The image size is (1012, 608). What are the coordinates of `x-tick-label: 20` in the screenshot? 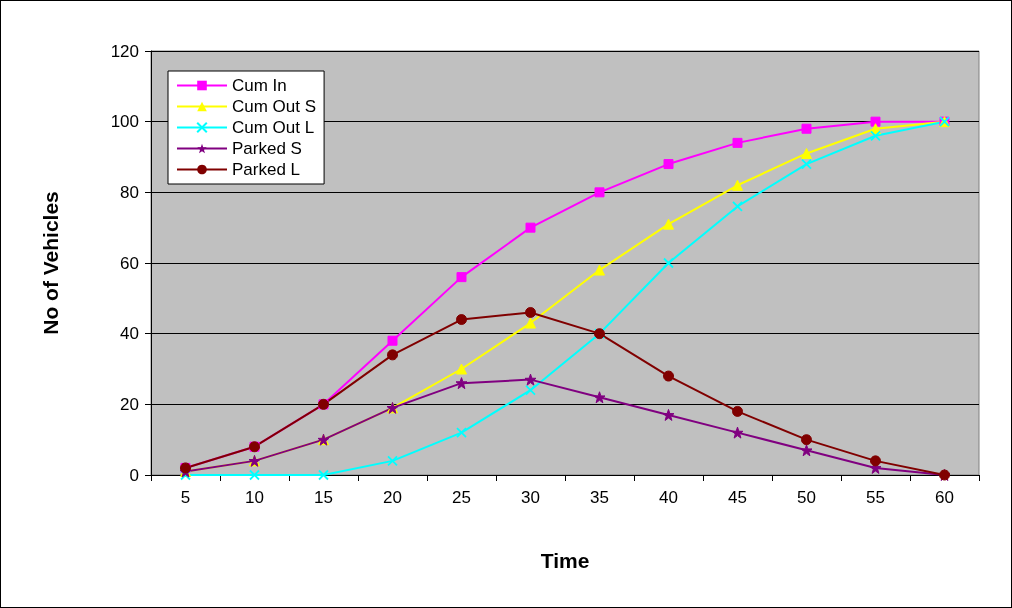 It's located at (392, 497).